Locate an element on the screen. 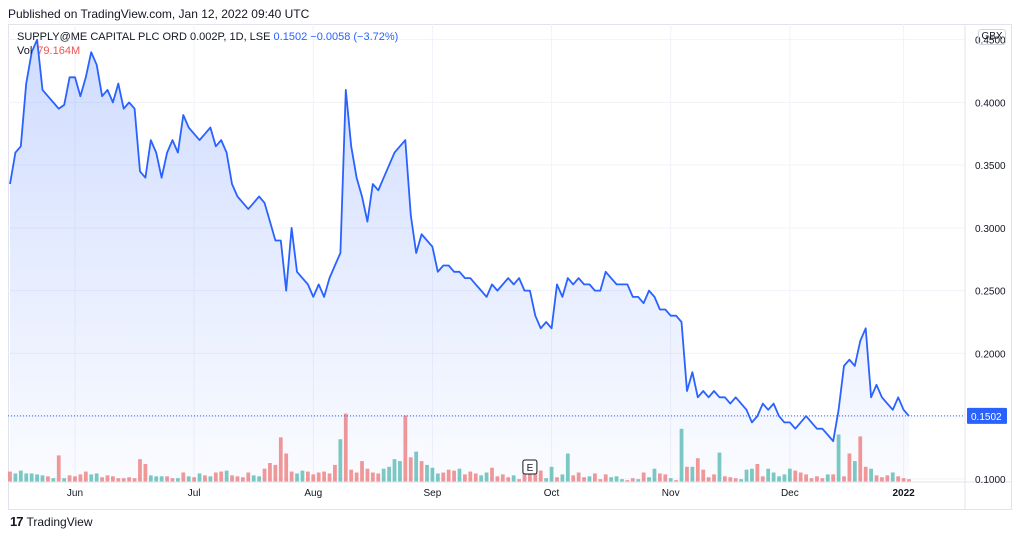  x-tick-label: Oct is located at coordinates (552, 493).